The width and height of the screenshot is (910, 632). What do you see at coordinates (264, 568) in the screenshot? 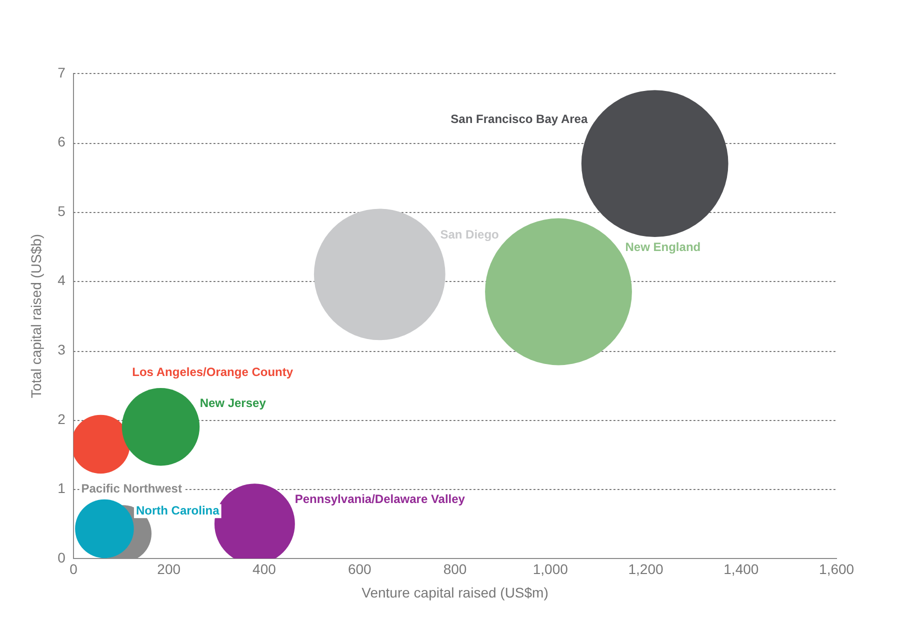
I see `x-tick-label: 400` at bounding box center [264, 568].